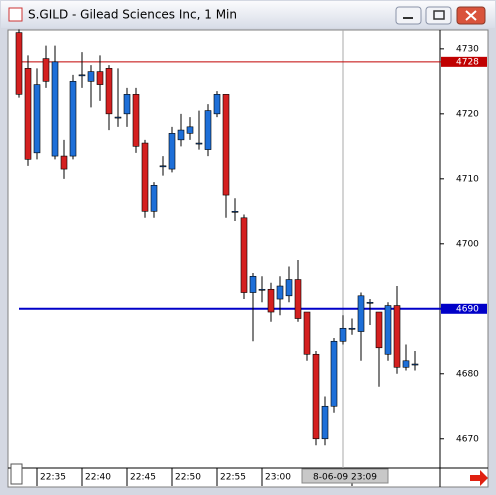 This screenshot has height=495, width=496. Describe the element at coordinates (467, 49) in the screenshot. I see `y-tick-label: 4730` at that location.